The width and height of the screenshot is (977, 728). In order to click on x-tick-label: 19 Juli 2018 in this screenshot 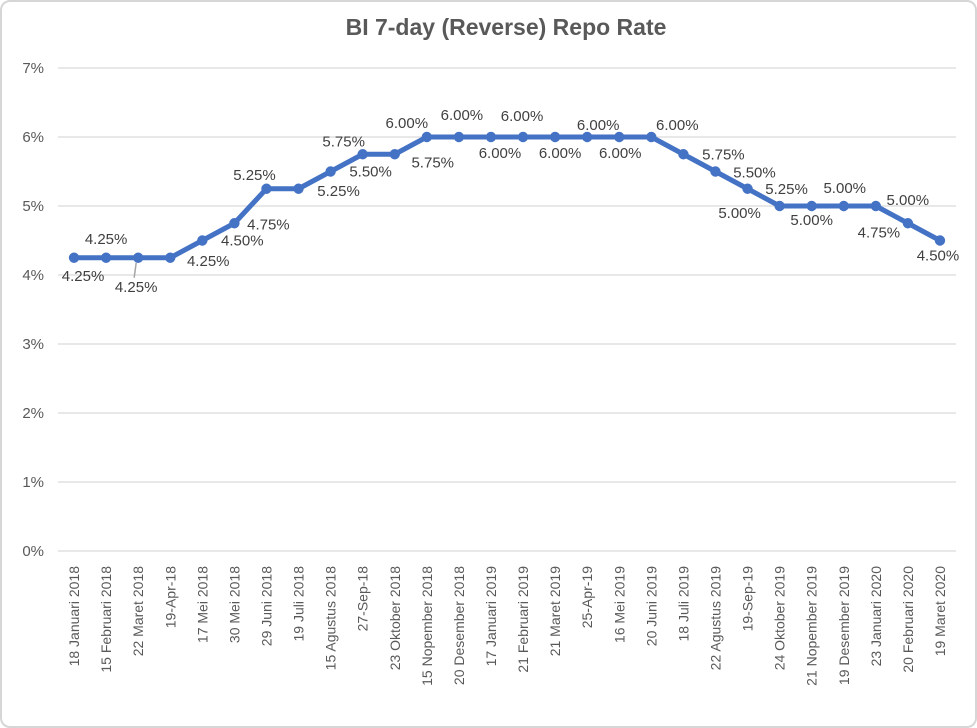, I will do `click(299, 604)`.